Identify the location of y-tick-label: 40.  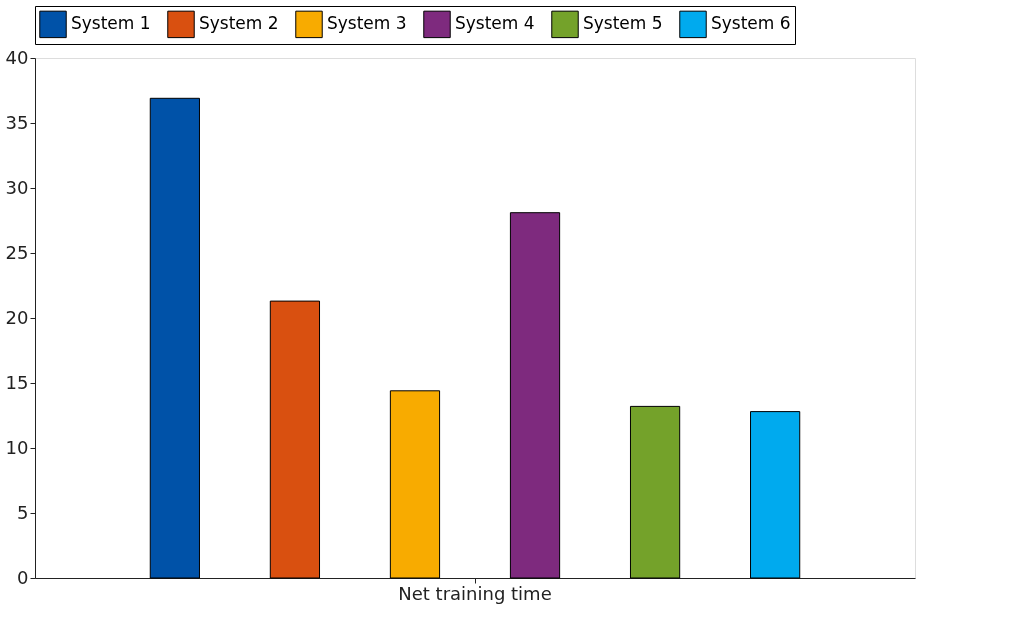
(17, 57).